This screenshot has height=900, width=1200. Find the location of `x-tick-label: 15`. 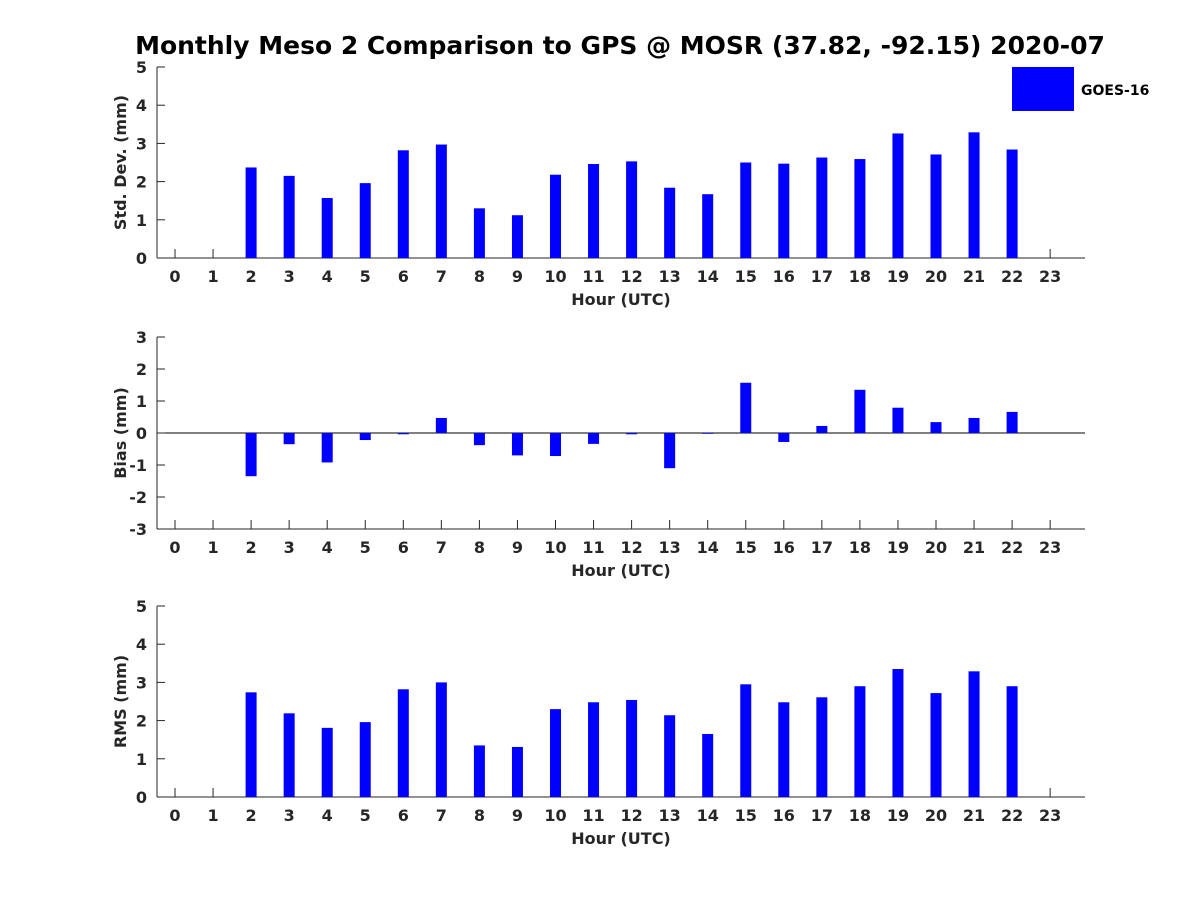

x-tick-label: 15 is located at coordinates (746, 547).